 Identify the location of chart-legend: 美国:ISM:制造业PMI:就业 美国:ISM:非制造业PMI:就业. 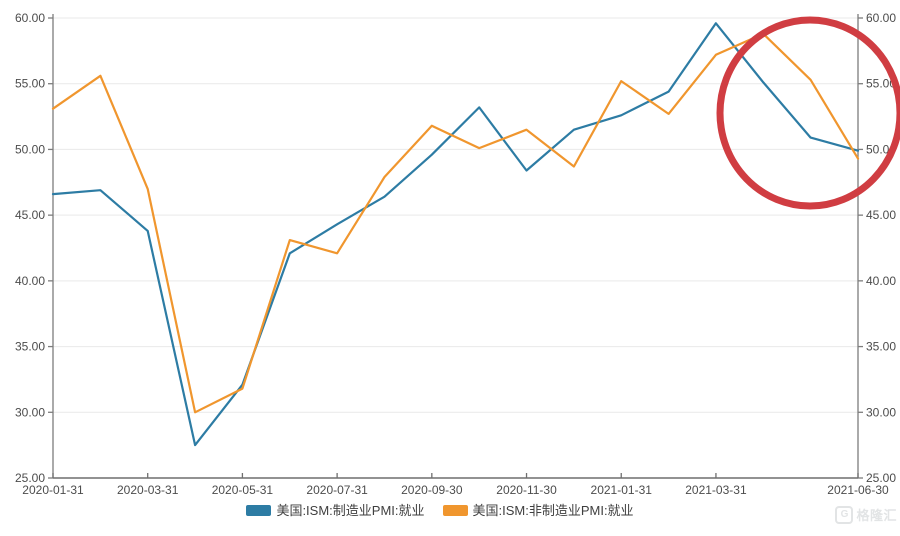
(445, 510).